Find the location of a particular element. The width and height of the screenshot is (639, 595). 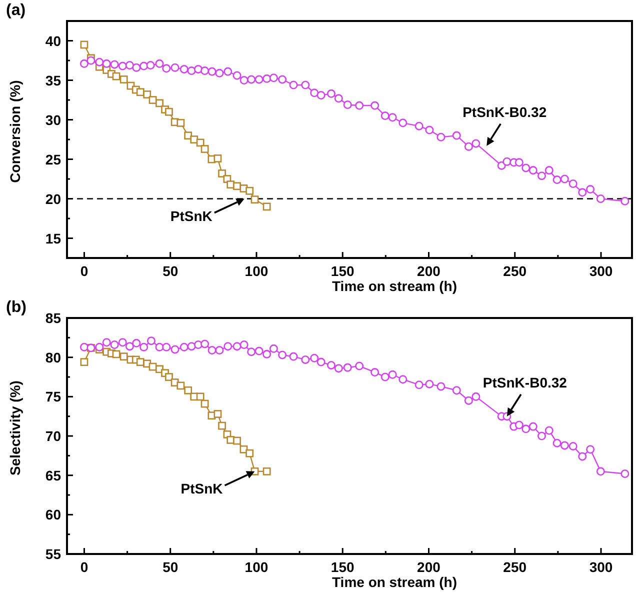

x-tick-label: 0 is located at coordinates (84, 567).